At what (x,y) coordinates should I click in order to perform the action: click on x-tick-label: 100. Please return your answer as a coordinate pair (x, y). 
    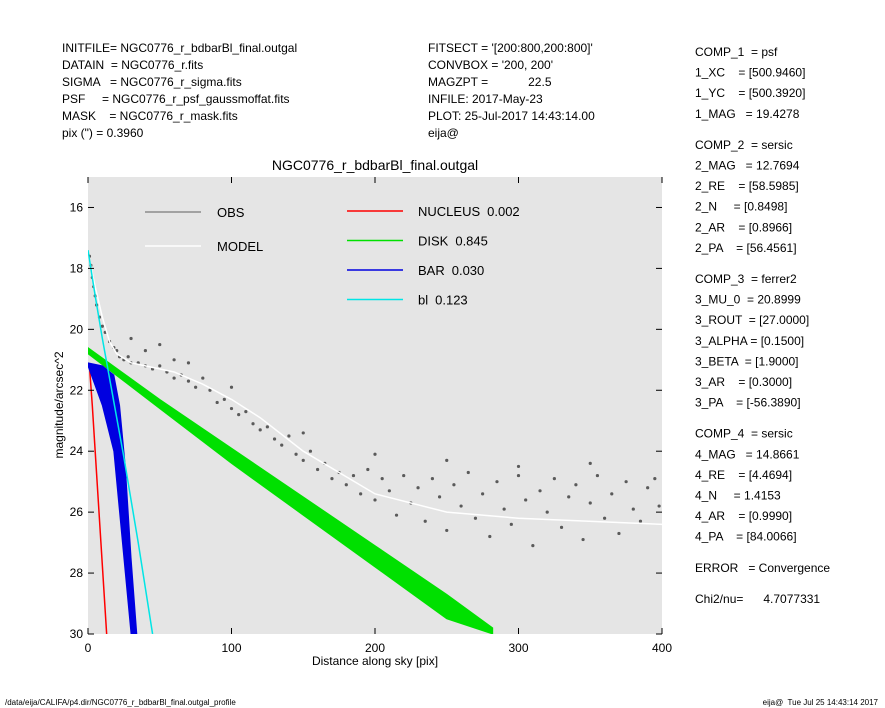
    Looking at the image, I should click on (231, 648).